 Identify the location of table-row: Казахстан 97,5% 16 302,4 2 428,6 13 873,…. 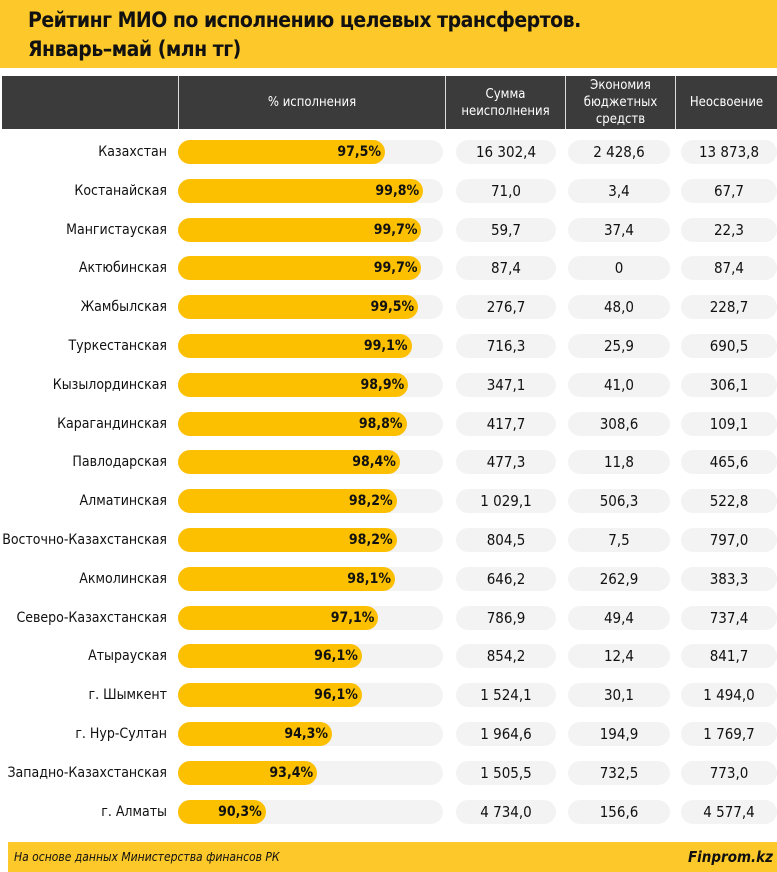
(388, 152).